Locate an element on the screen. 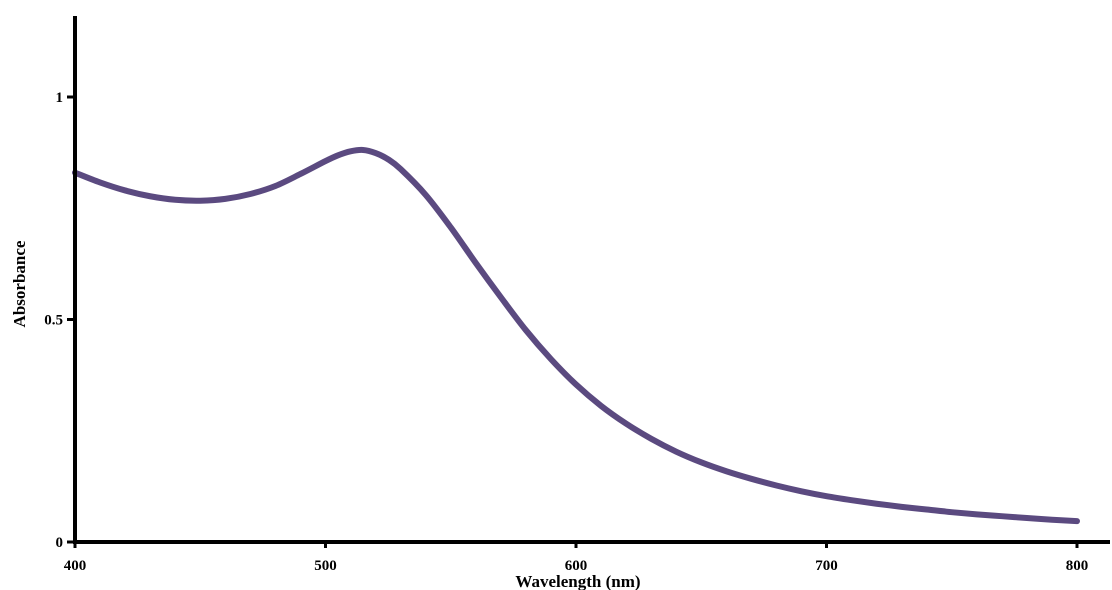 This screenshot has width=1112, height=590. y-tick-label: 0.5 is located at coordinates (53, 321).